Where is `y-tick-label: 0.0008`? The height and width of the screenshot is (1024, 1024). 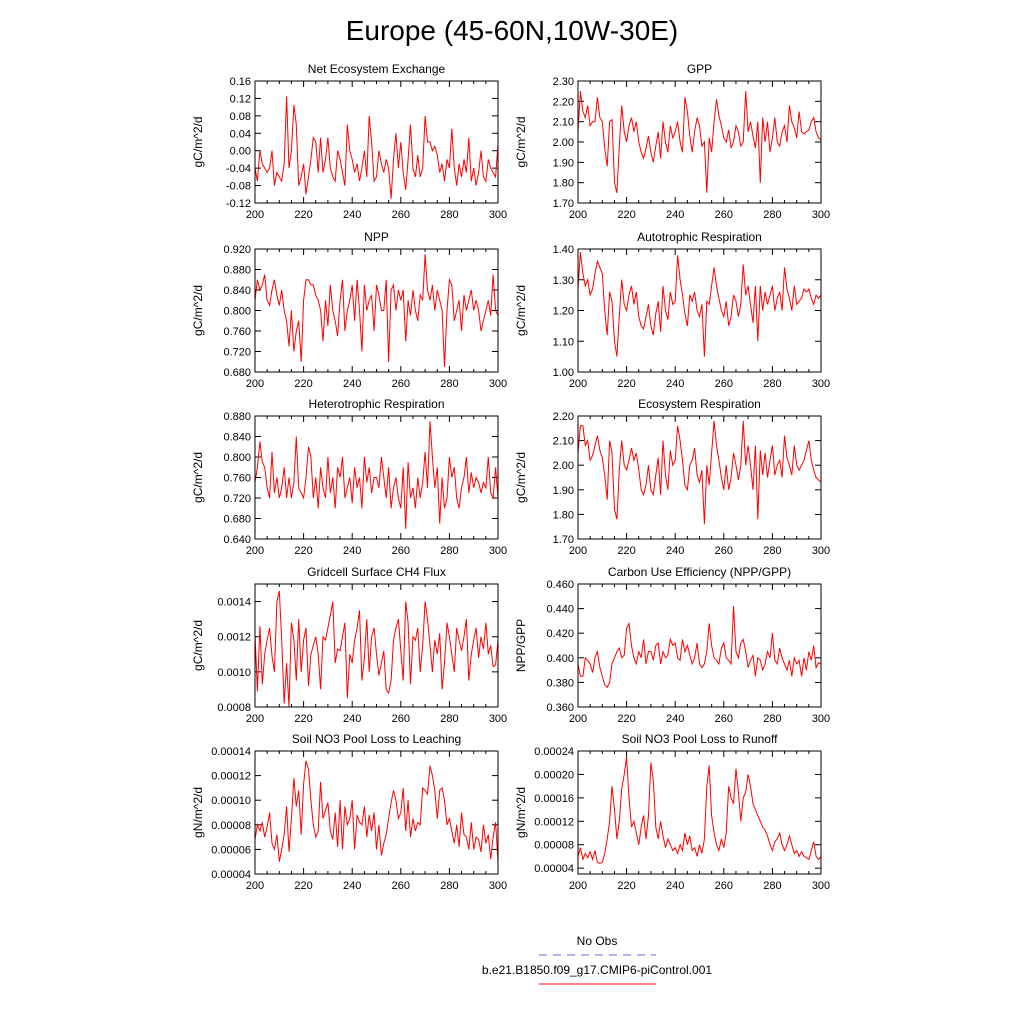 y-tick-label: 0.0008 is located at coordinates (234, 708).